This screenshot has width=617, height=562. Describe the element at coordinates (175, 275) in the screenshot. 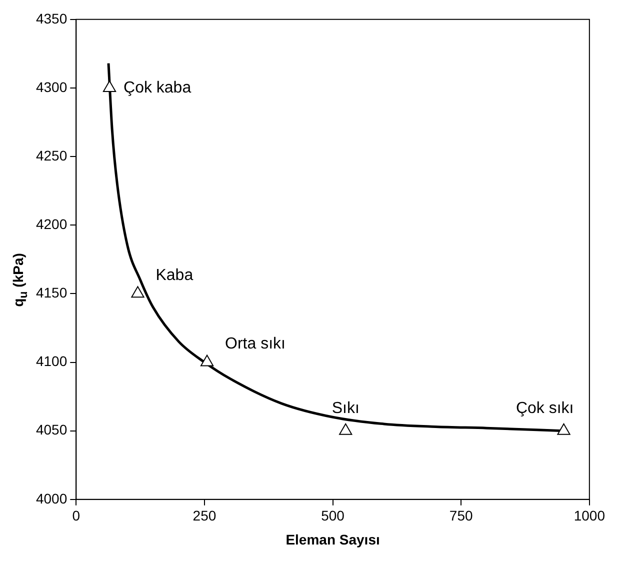

I see `annotation: Kaba` at that location.